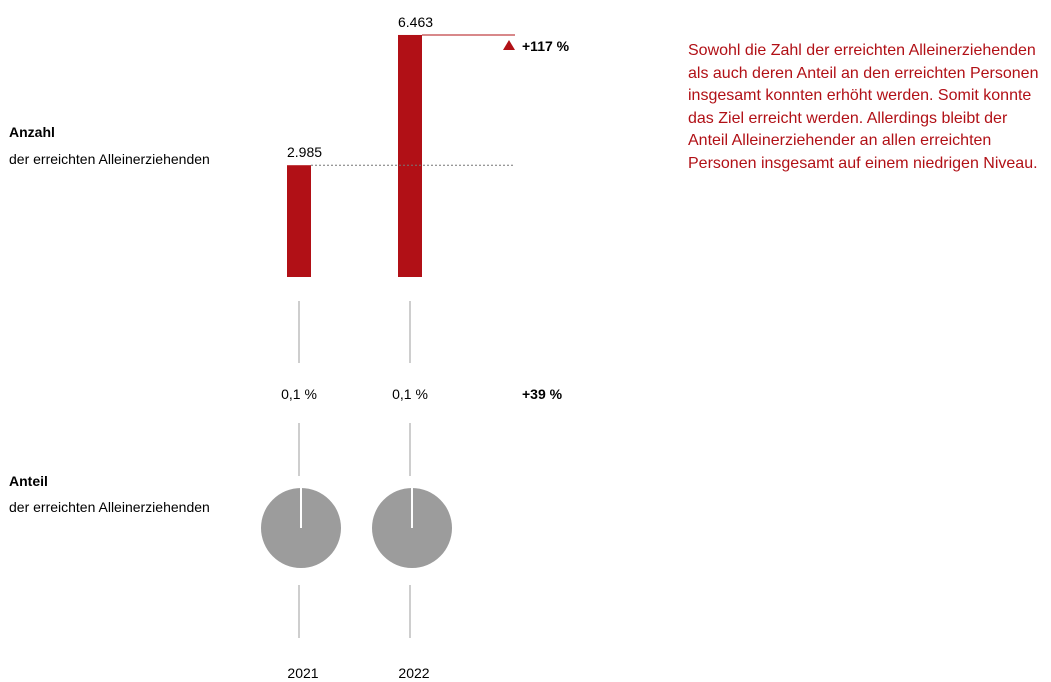 This screenshot has width=1051, height=682. What do you see at coordinates (28, 481) in the screenshot?
I see `share-title: Anteil` at bounding box center [28, 481].